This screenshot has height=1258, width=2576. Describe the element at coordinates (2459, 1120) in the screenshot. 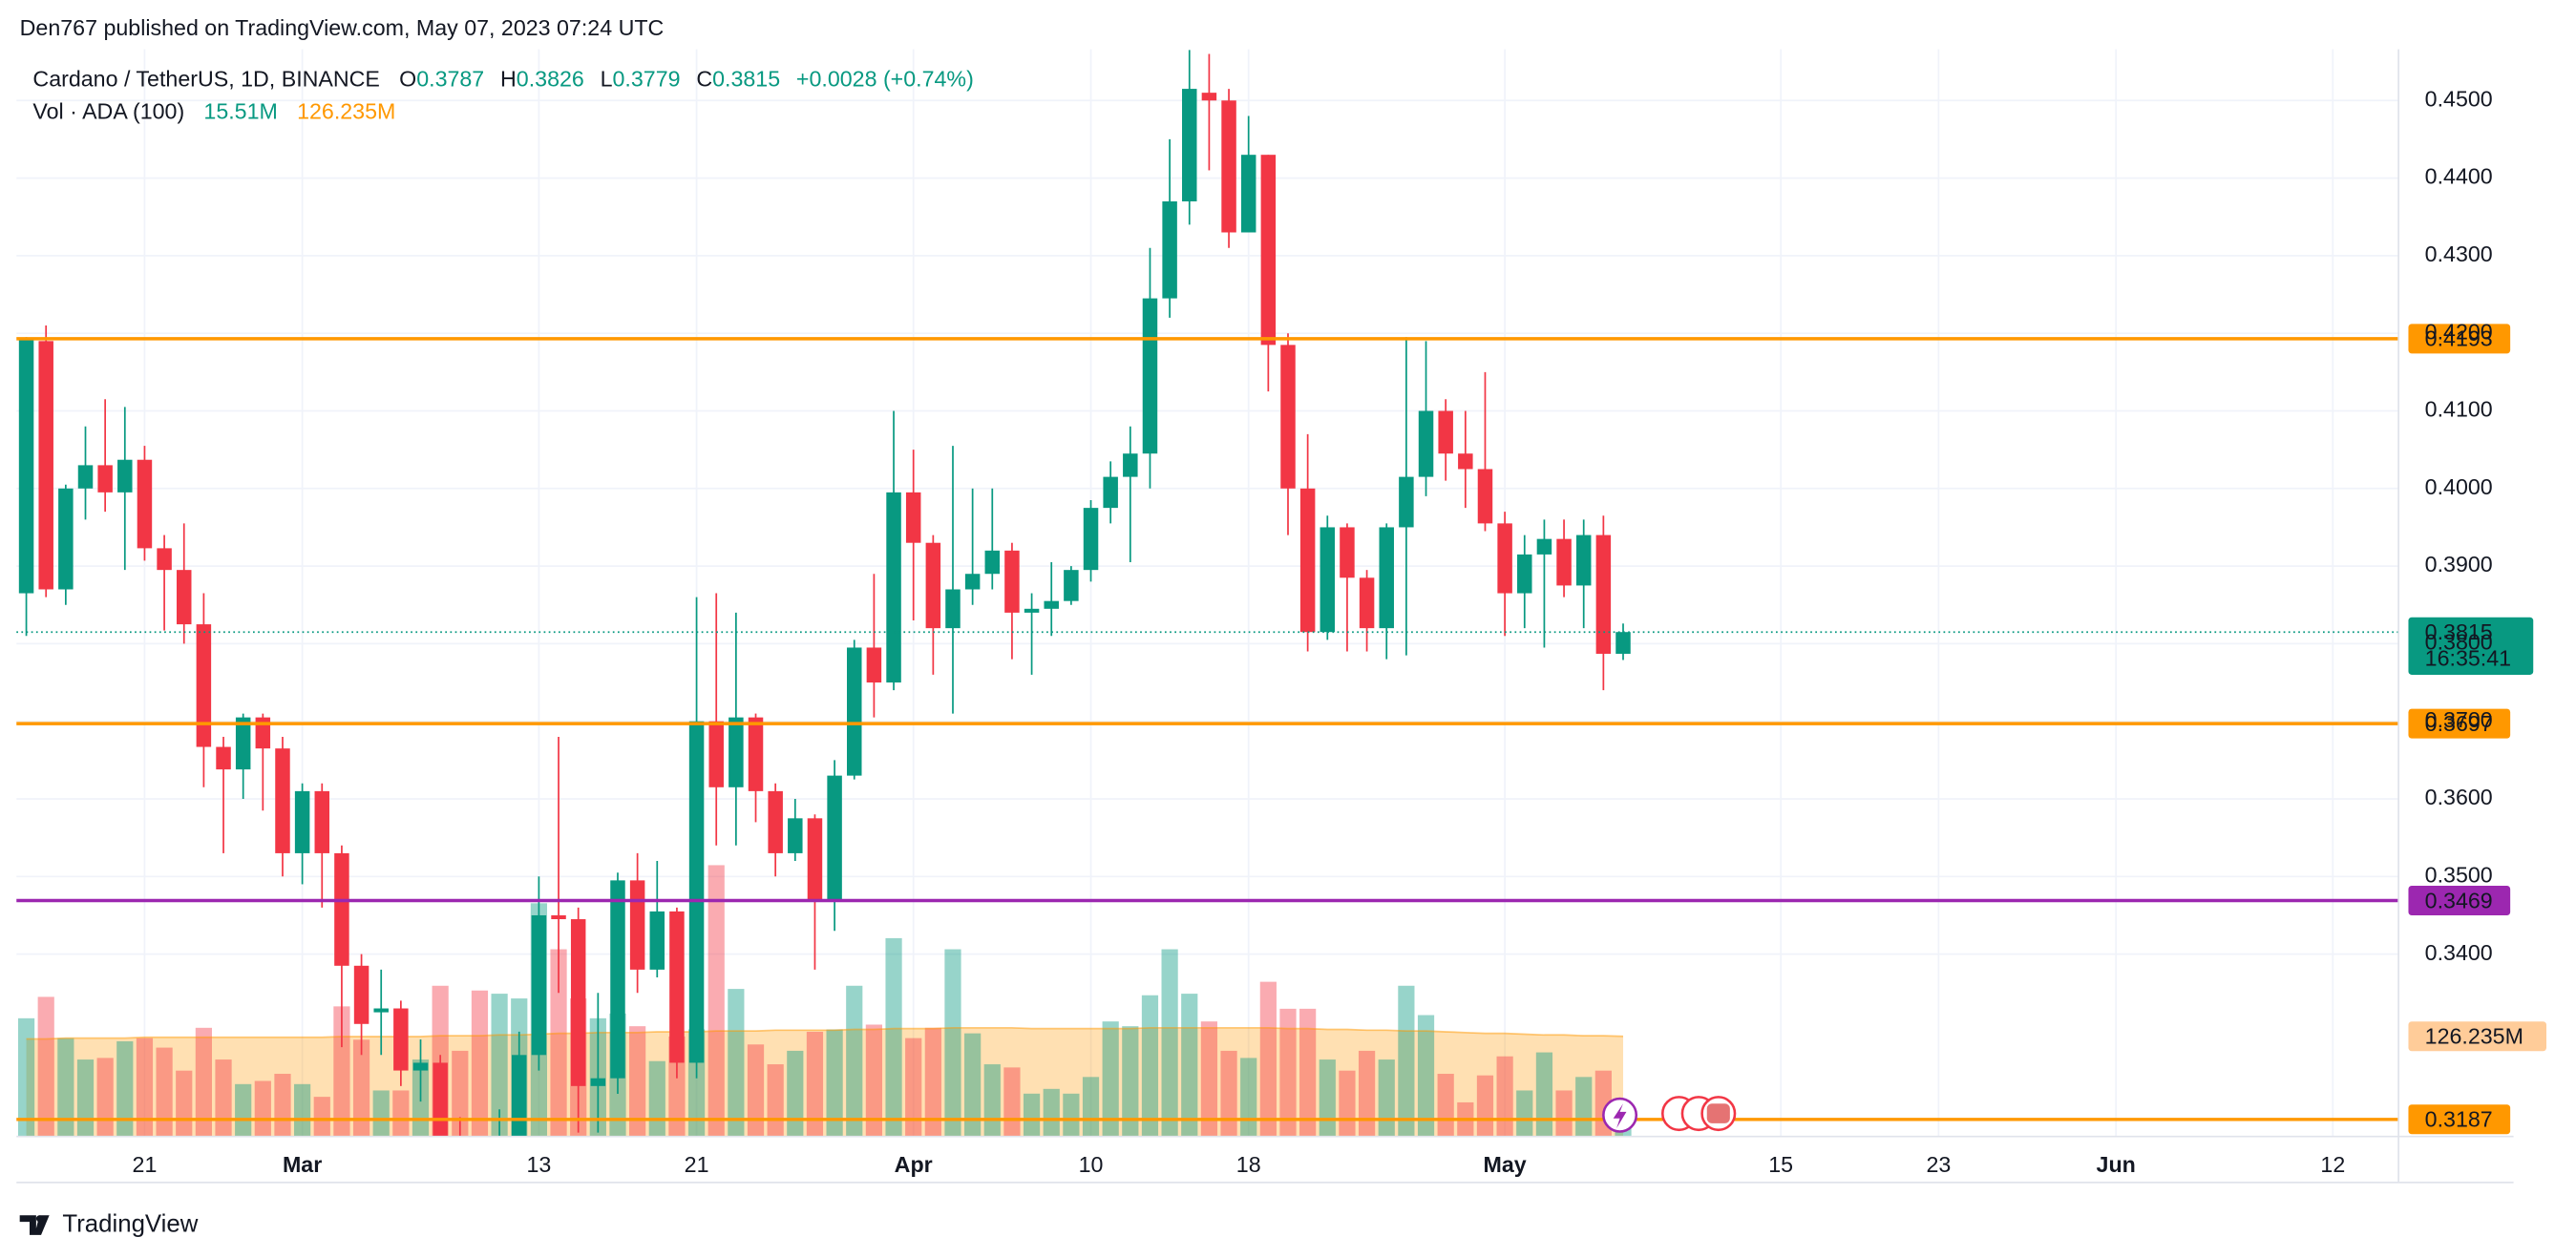

I see `level-label: 0.3187` at that location.